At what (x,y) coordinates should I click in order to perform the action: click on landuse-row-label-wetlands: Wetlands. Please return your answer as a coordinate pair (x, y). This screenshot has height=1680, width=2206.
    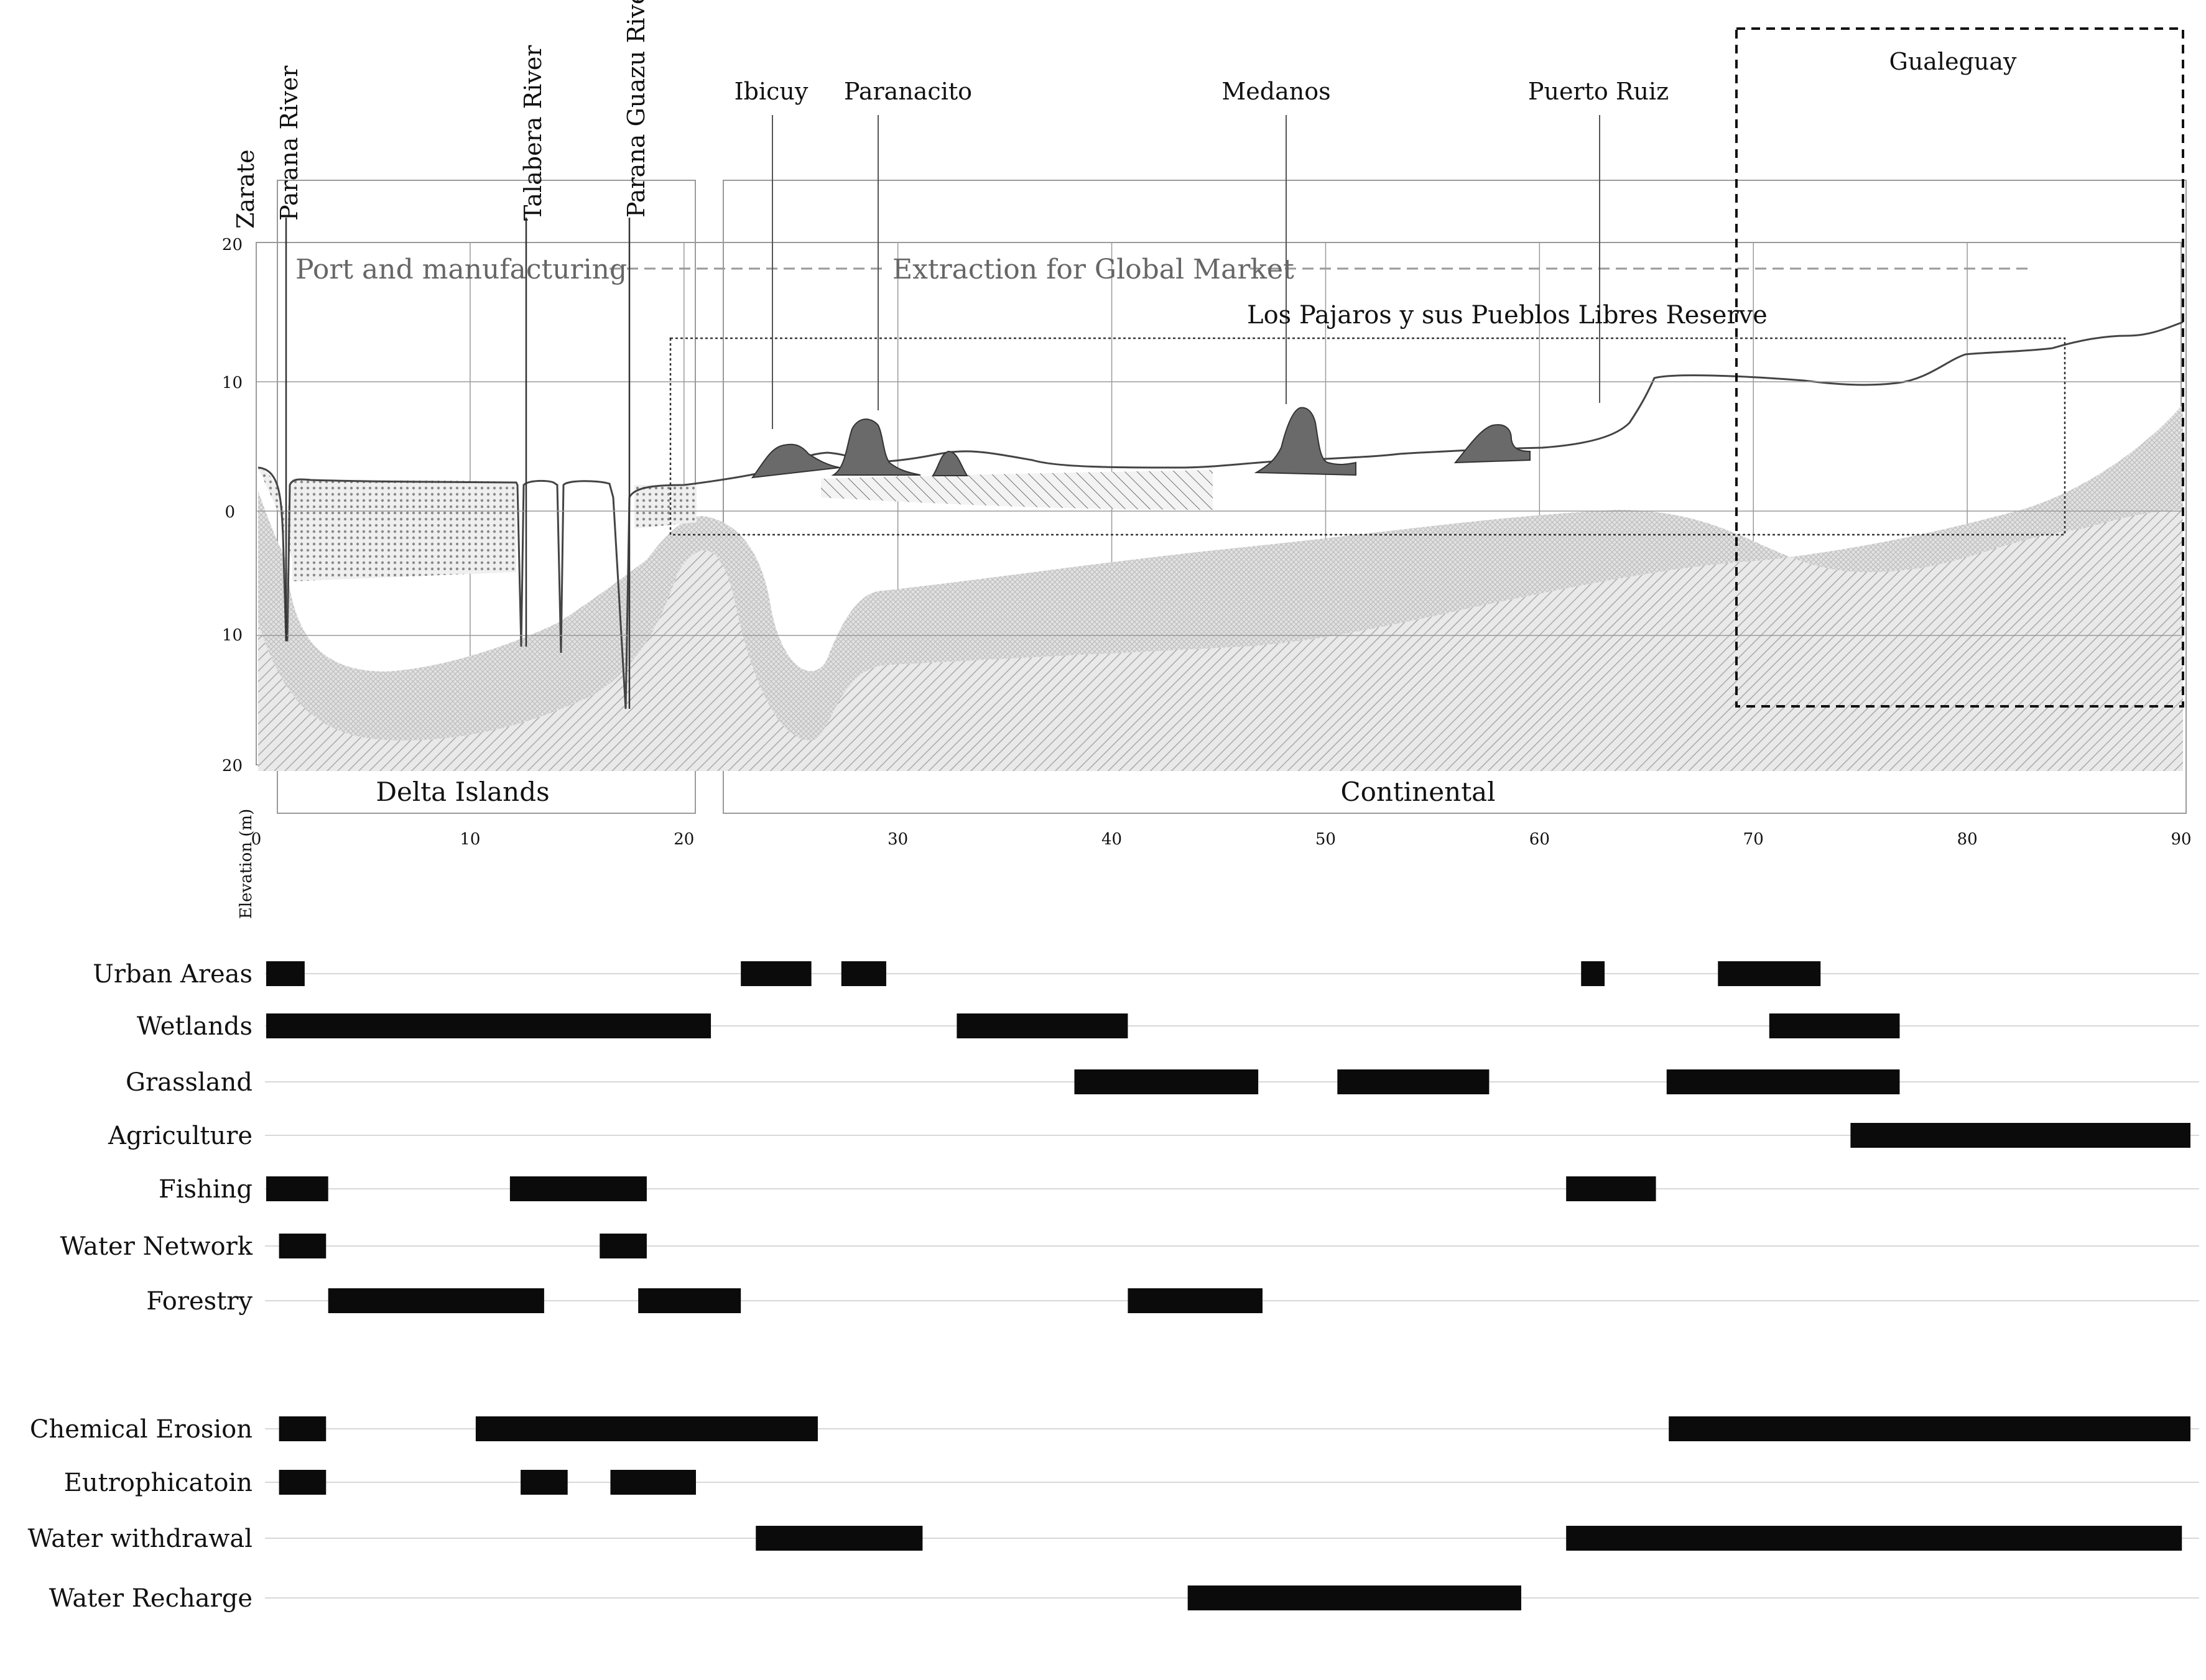
    Looking at the image, I should click on (195, 1026).